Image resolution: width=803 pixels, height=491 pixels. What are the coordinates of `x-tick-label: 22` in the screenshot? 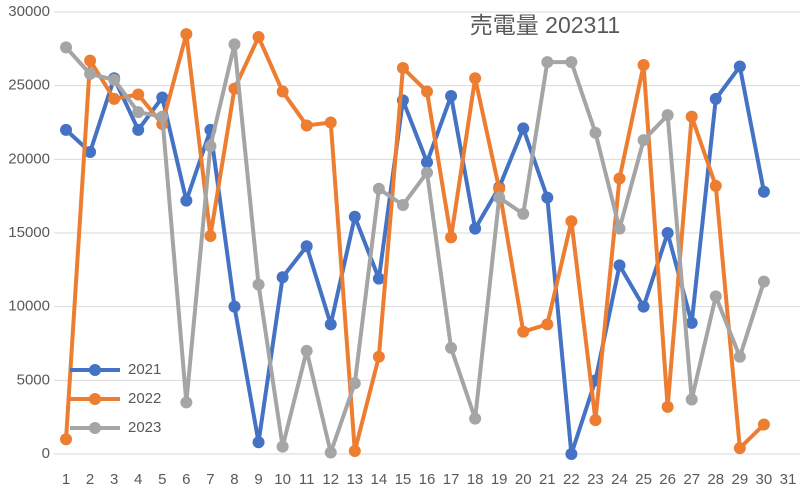 It's located at (571, 479).